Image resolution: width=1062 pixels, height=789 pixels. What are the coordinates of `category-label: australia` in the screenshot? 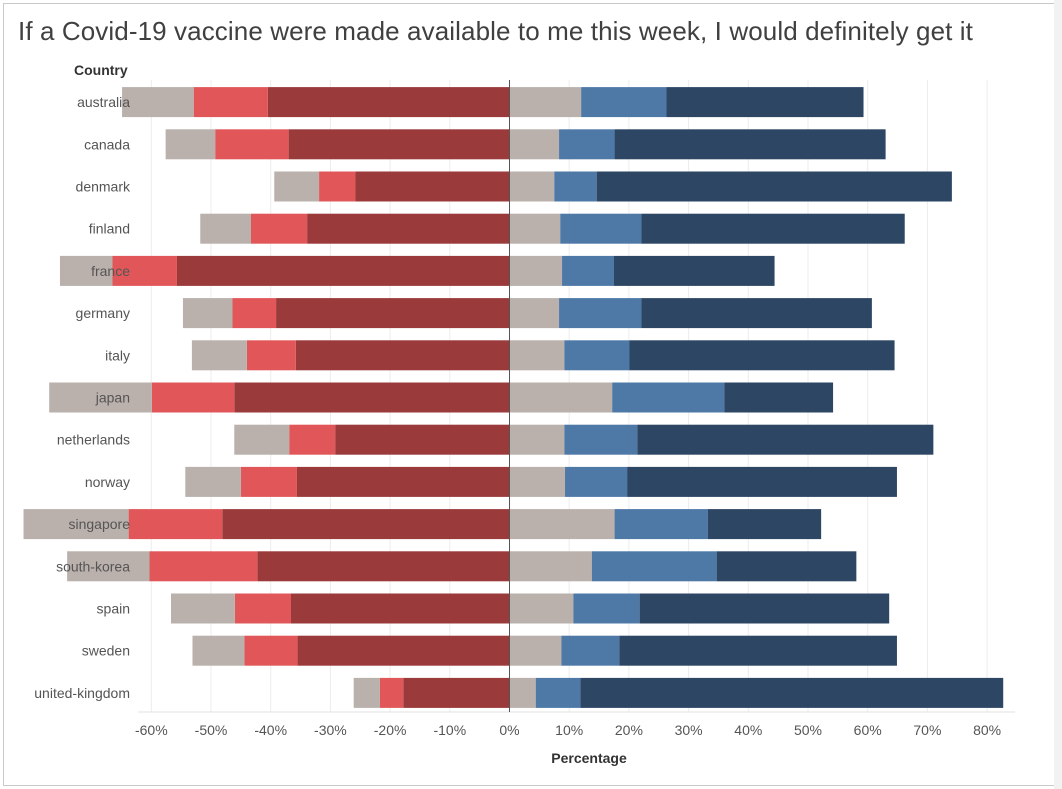 It's located at (103, 102).